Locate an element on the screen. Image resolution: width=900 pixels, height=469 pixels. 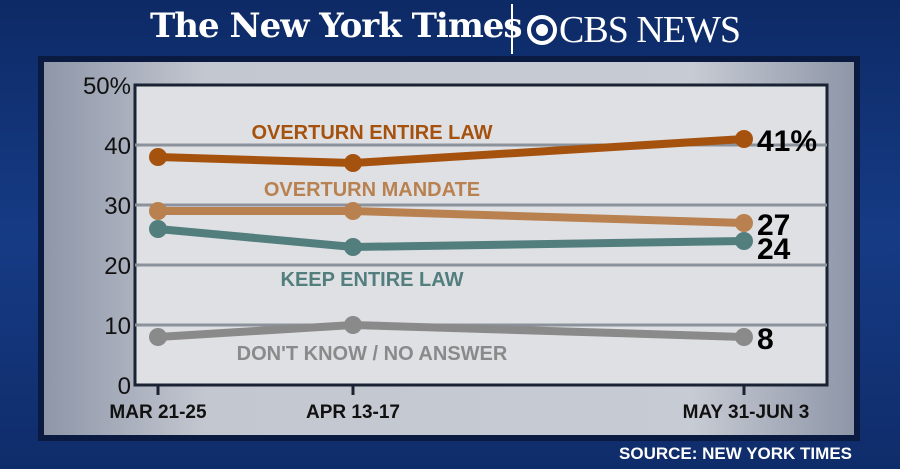
cbs-logo-text: CBS NEWS is located at coordinates (650, 30).